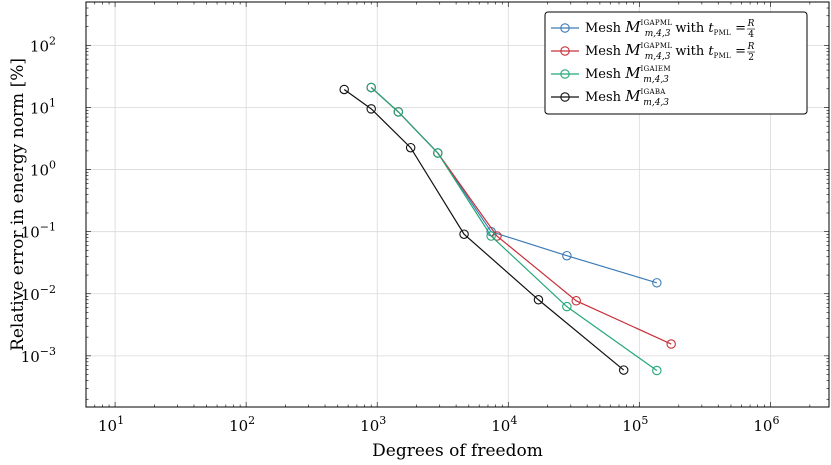 The height and width of the screenshot is (465, 831). I want to click on legend-label: Mesh MIGAIEM, so click(628, 73).